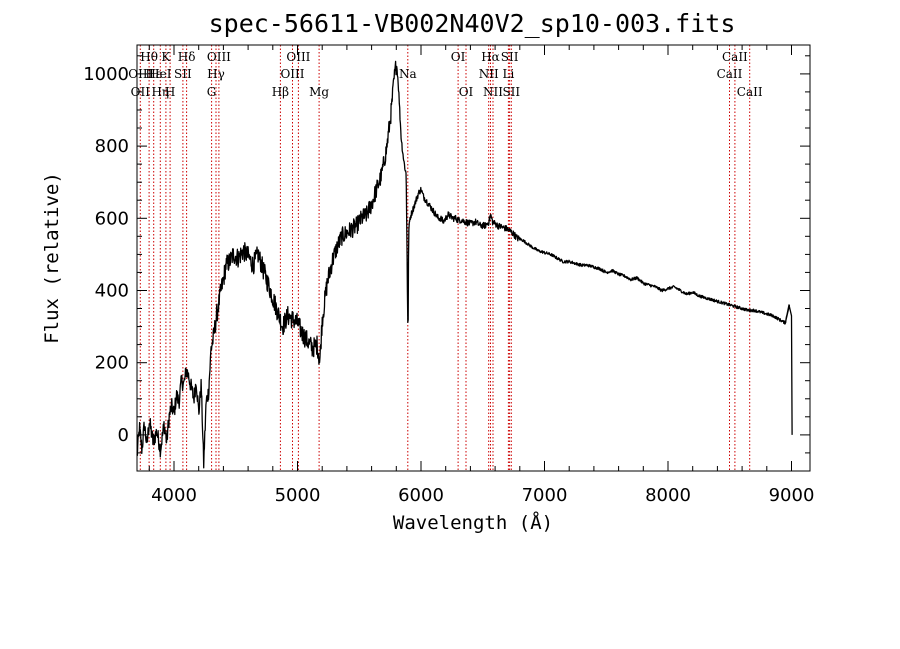  Describe the element at coordinates (668, 495) in the screenshot. I see `x-tick-label: 8000` at that location.